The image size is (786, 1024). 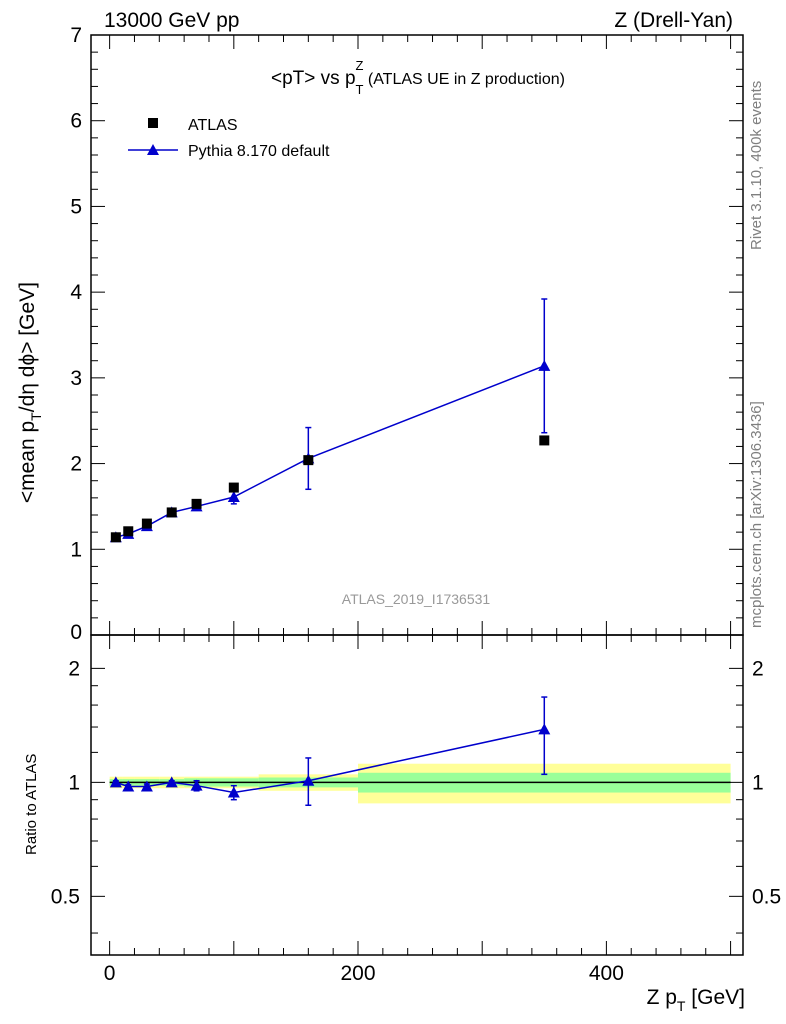 I want to click on y-tick-label: 7, so click(x=76, y=35).